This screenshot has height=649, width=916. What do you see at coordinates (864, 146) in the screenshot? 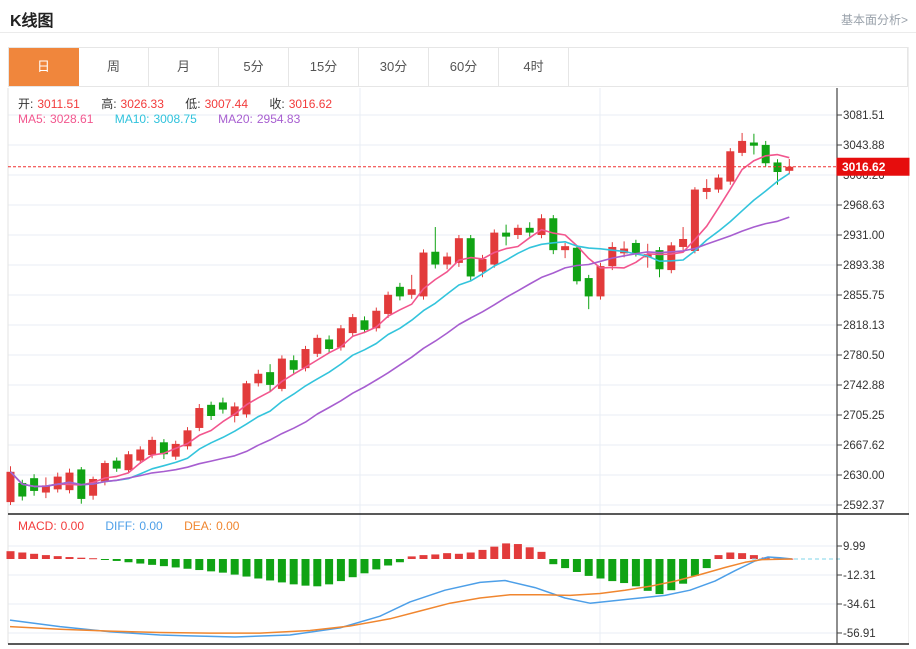
I see `price-axis-label: 3043.88` at bounding box center [864, 146].